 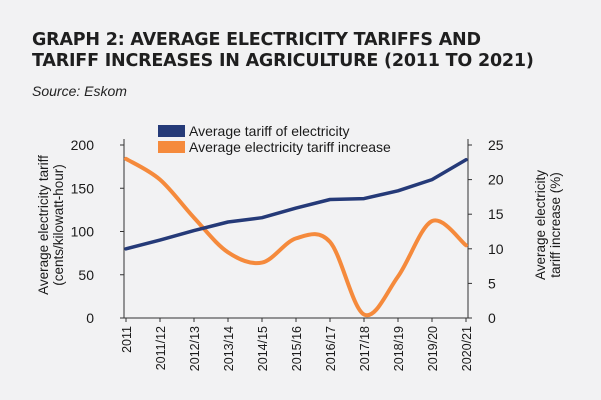 I want to click on y-axis-left-label-line-2: (cents/kilowatt-hour), so click(x=58, y=225).